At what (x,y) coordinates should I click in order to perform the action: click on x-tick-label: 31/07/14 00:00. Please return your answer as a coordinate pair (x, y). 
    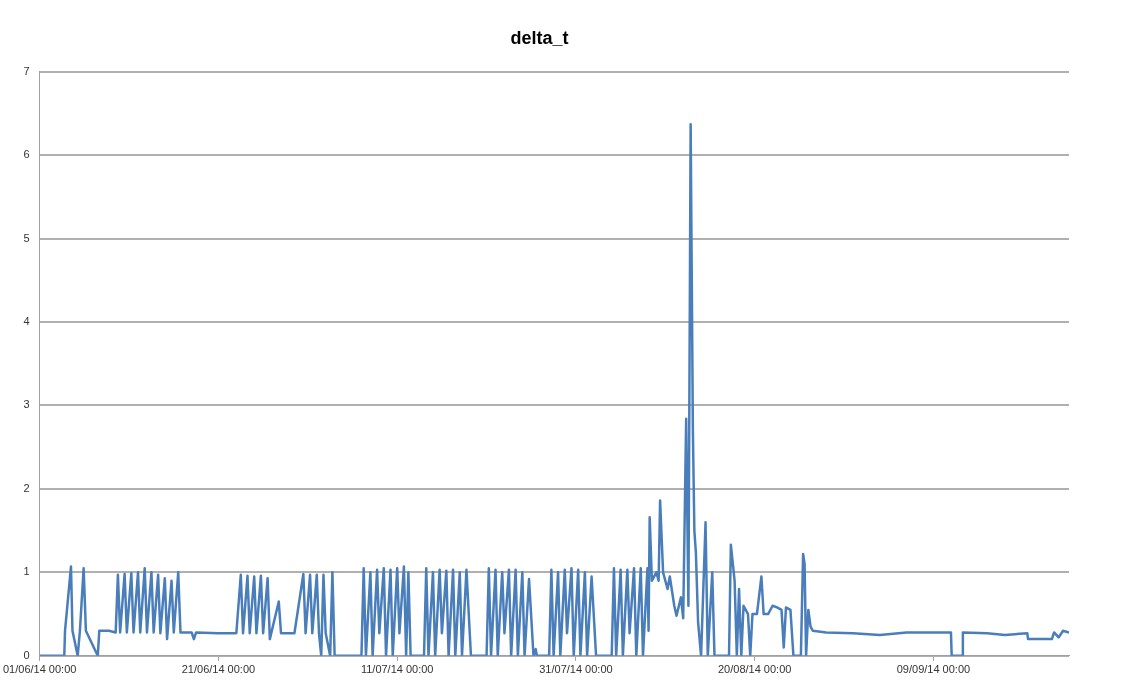
    Looking at the image, I should click on (576, 669).